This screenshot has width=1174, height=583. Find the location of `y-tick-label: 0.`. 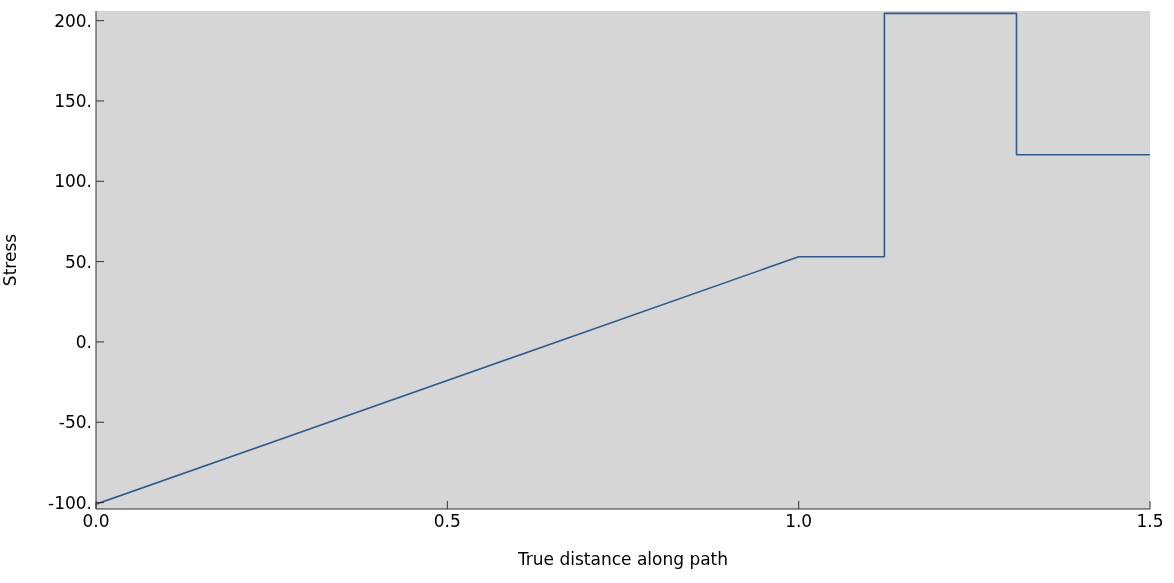

y-tick-label: 0. is located at coordinates (83, 341).